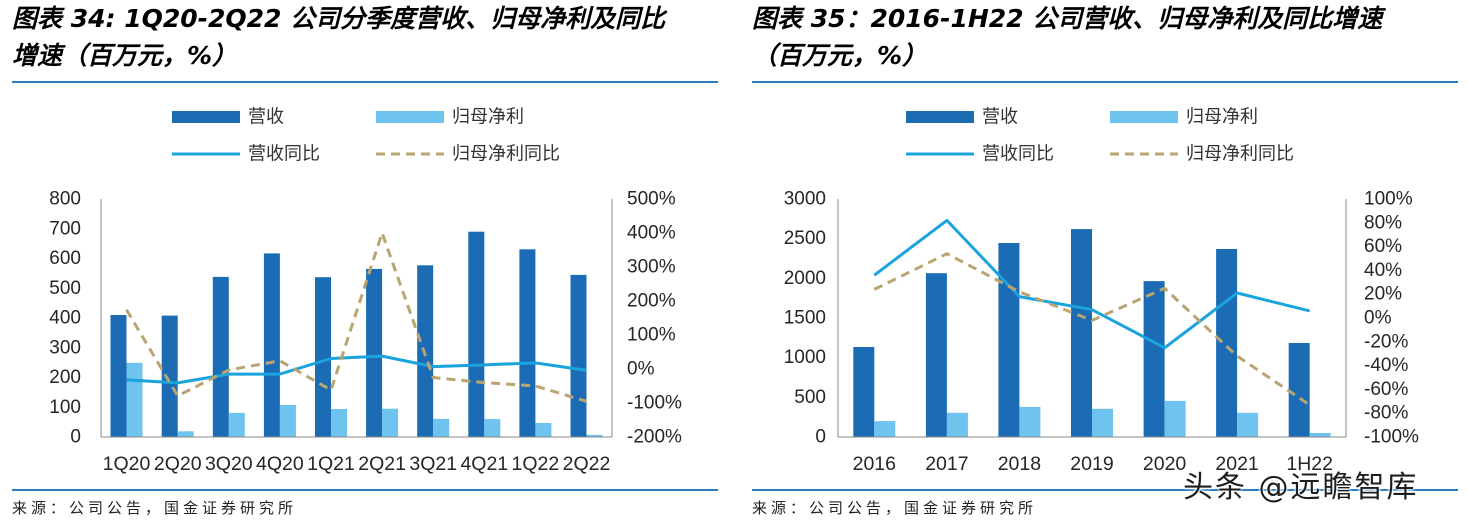 This screenshot has height=522, width=1468. Describe the element at coordinates (280, 464) in the screenshot. I see `x-tick-label: 4Q20` at that location.